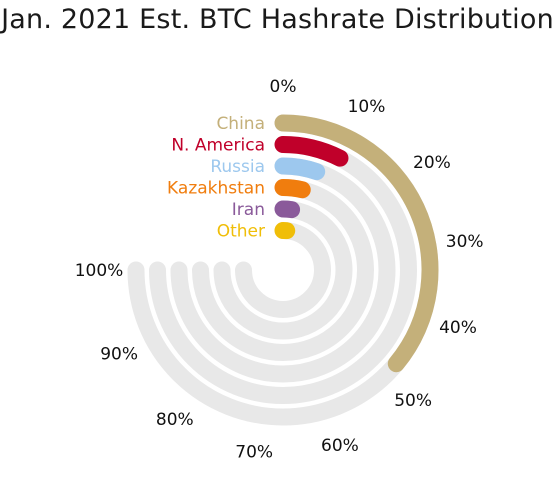  What do you see at coordinates (413, 401) in the screenshot?
I see `tick-label-5: 50%` at bounding box center [413, 401].